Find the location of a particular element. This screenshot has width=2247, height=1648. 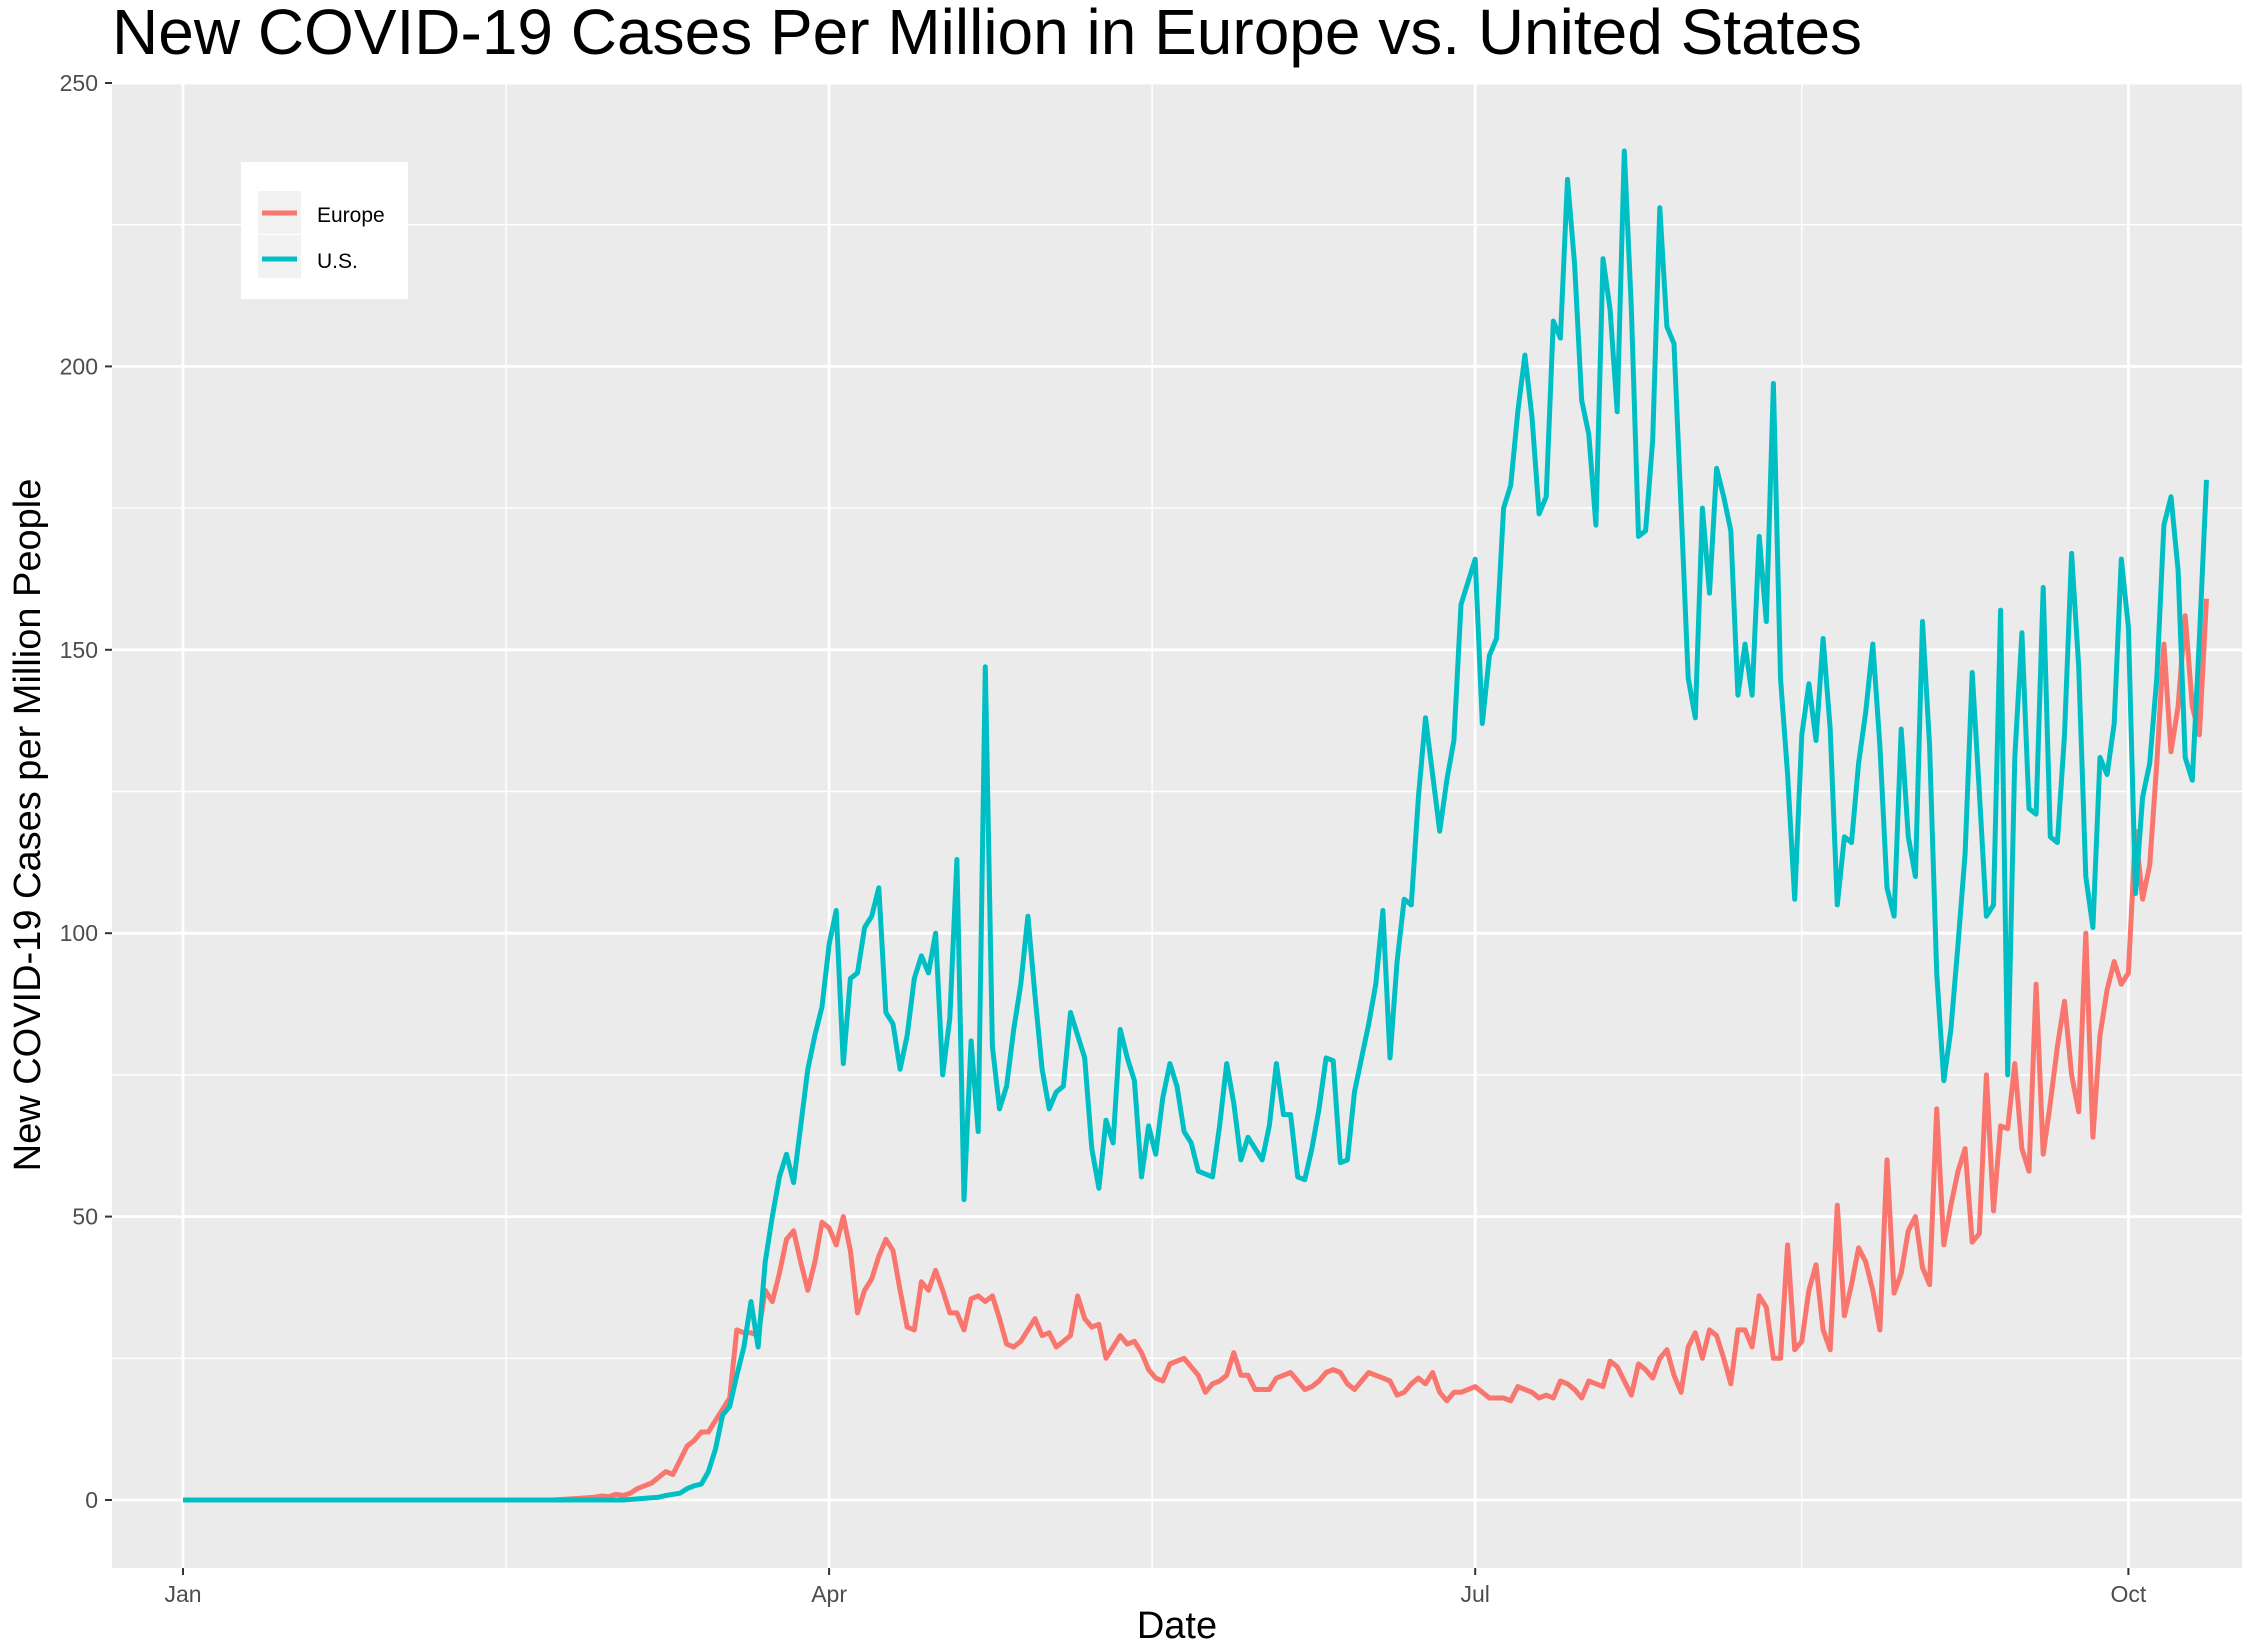

legend: Europe U.S. is located at coordinates (324, 230).